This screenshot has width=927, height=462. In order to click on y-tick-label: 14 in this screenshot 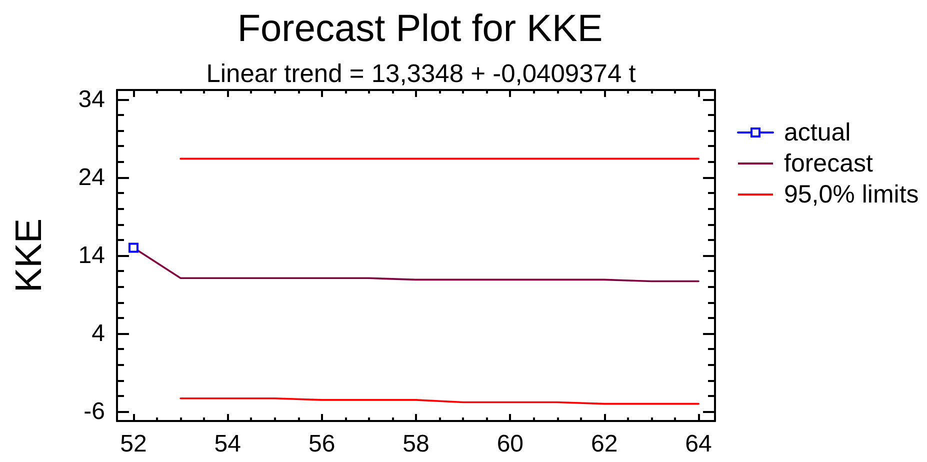, I will do `click(91, 255)`.